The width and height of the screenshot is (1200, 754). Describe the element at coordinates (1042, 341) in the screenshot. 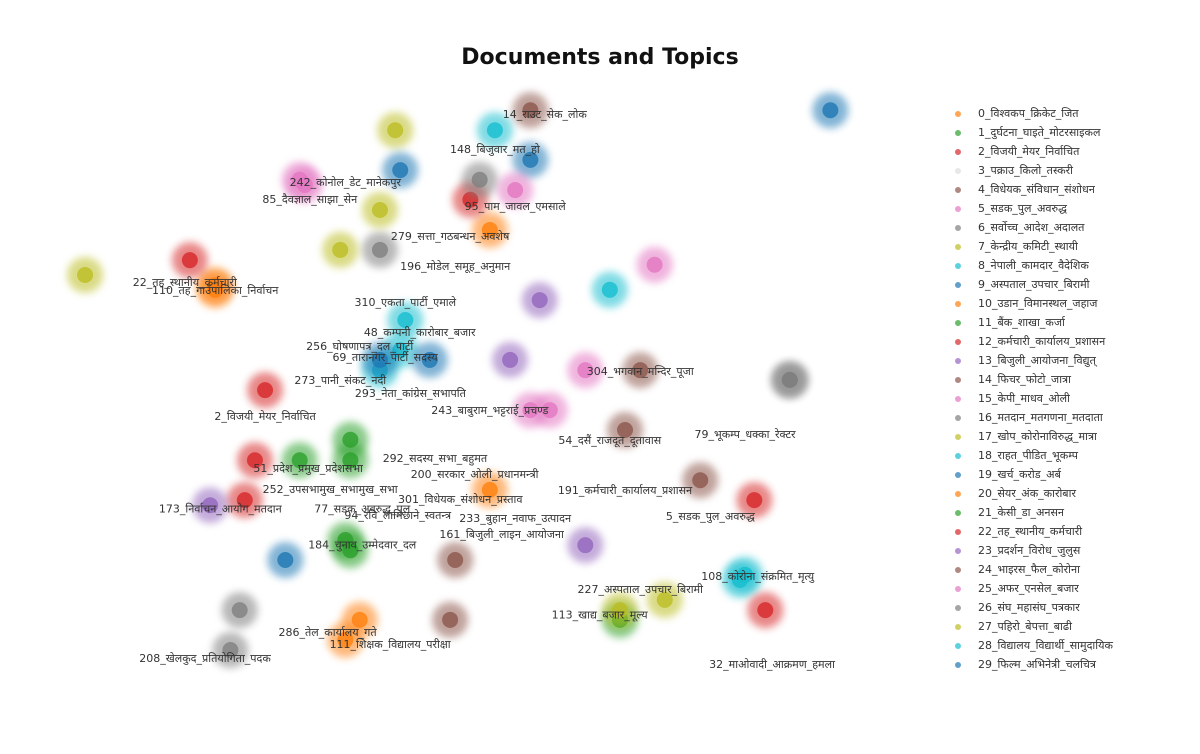

I see `legend-label: 12_कर्मचारी_कार्यालय_प्रशासन` at that location.